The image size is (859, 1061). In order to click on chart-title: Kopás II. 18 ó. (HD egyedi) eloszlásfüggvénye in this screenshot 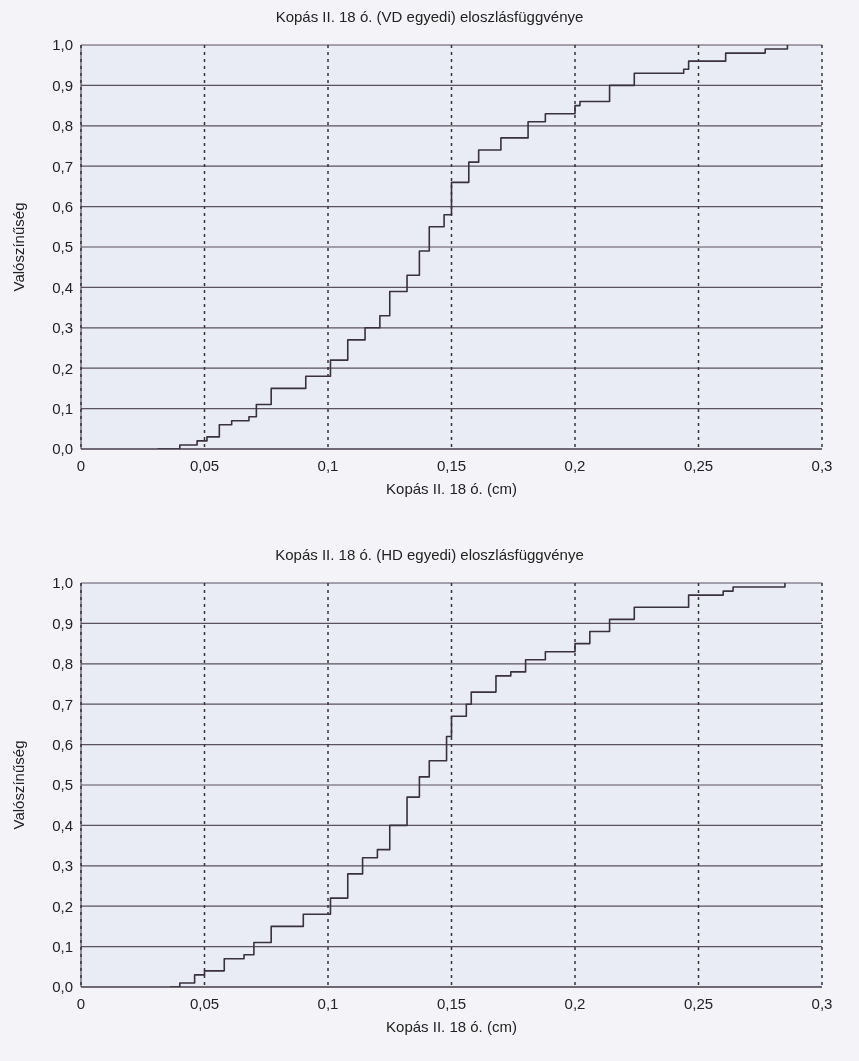, I will do `click(429, 554)`.